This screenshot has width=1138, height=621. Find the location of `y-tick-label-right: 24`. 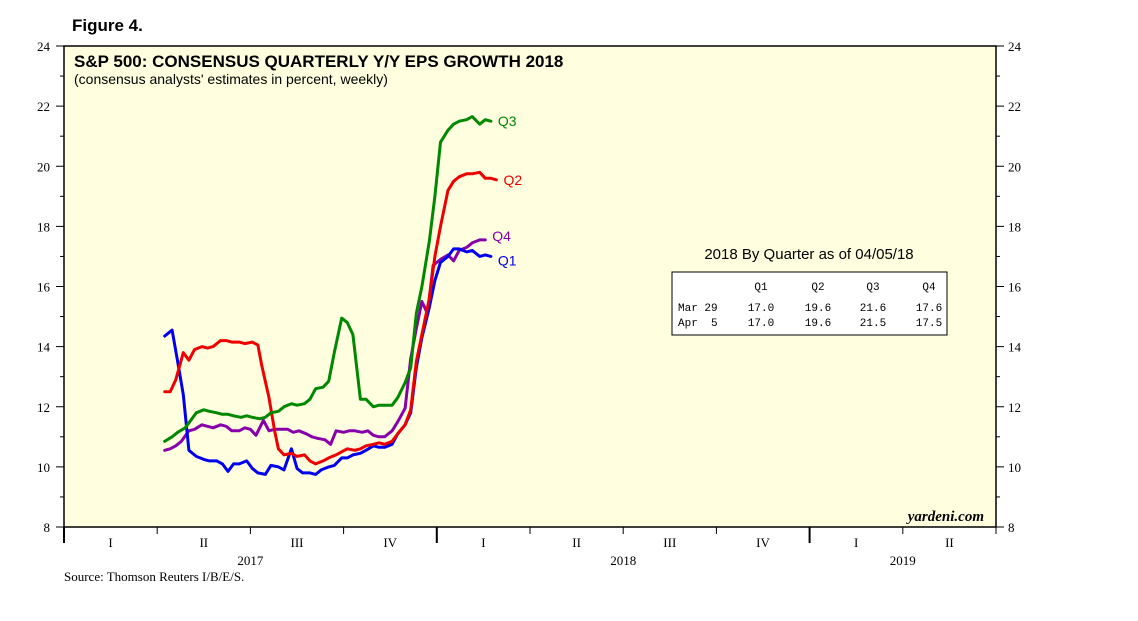

y-tick-label-right: 24 is located at coordinates (1015, 46).